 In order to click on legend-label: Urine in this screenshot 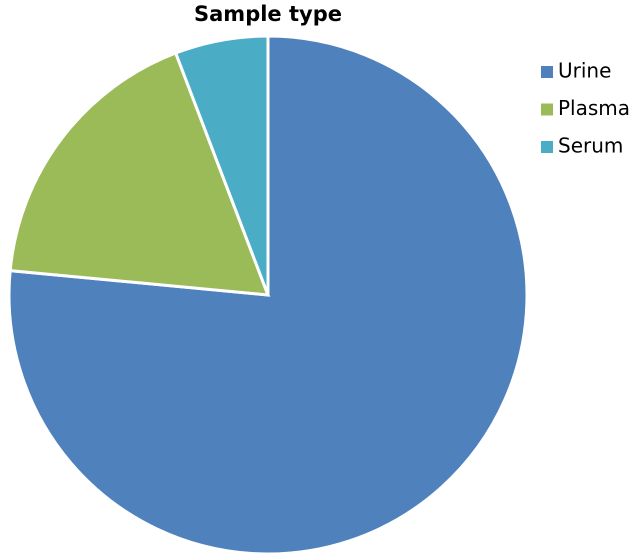, I will do `click(584, 71)`.